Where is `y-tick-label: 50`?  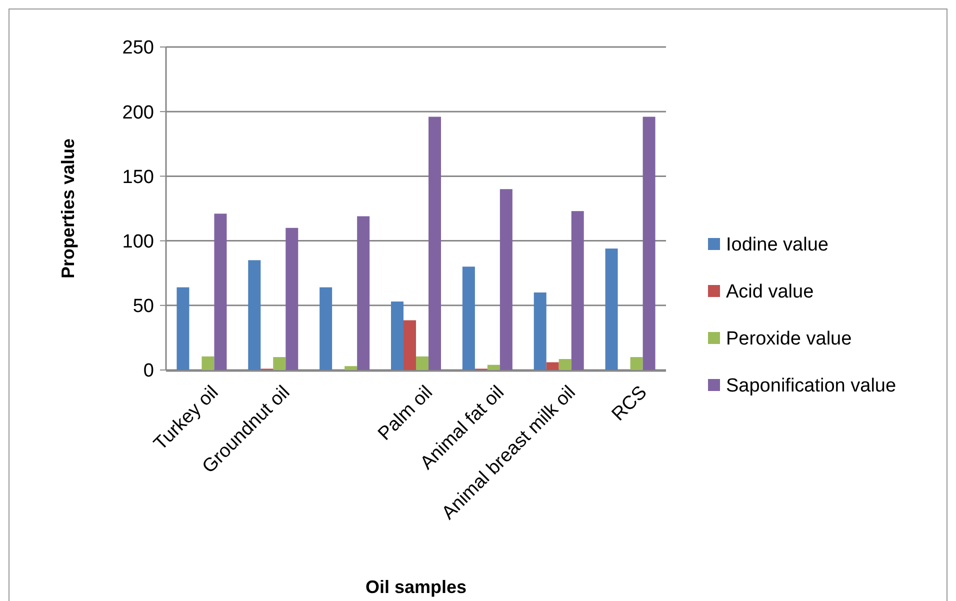 y-tick-label: 50 is located at coordinates (143, 307).